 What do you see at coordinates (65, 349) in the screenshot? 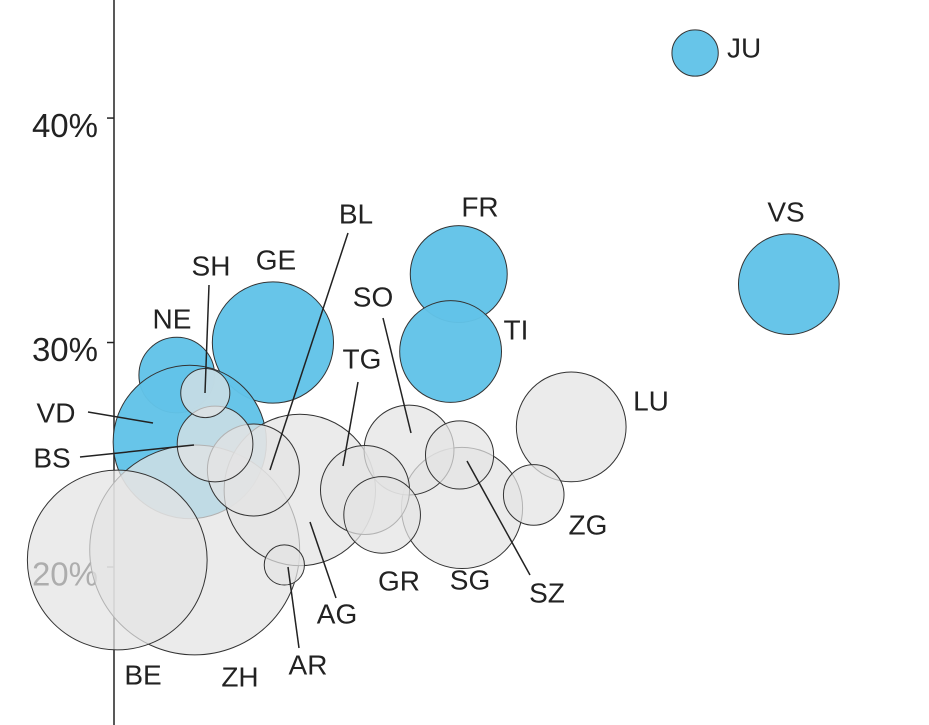
I see `y-tick-label: 30%` at bounding box center [65, 349].